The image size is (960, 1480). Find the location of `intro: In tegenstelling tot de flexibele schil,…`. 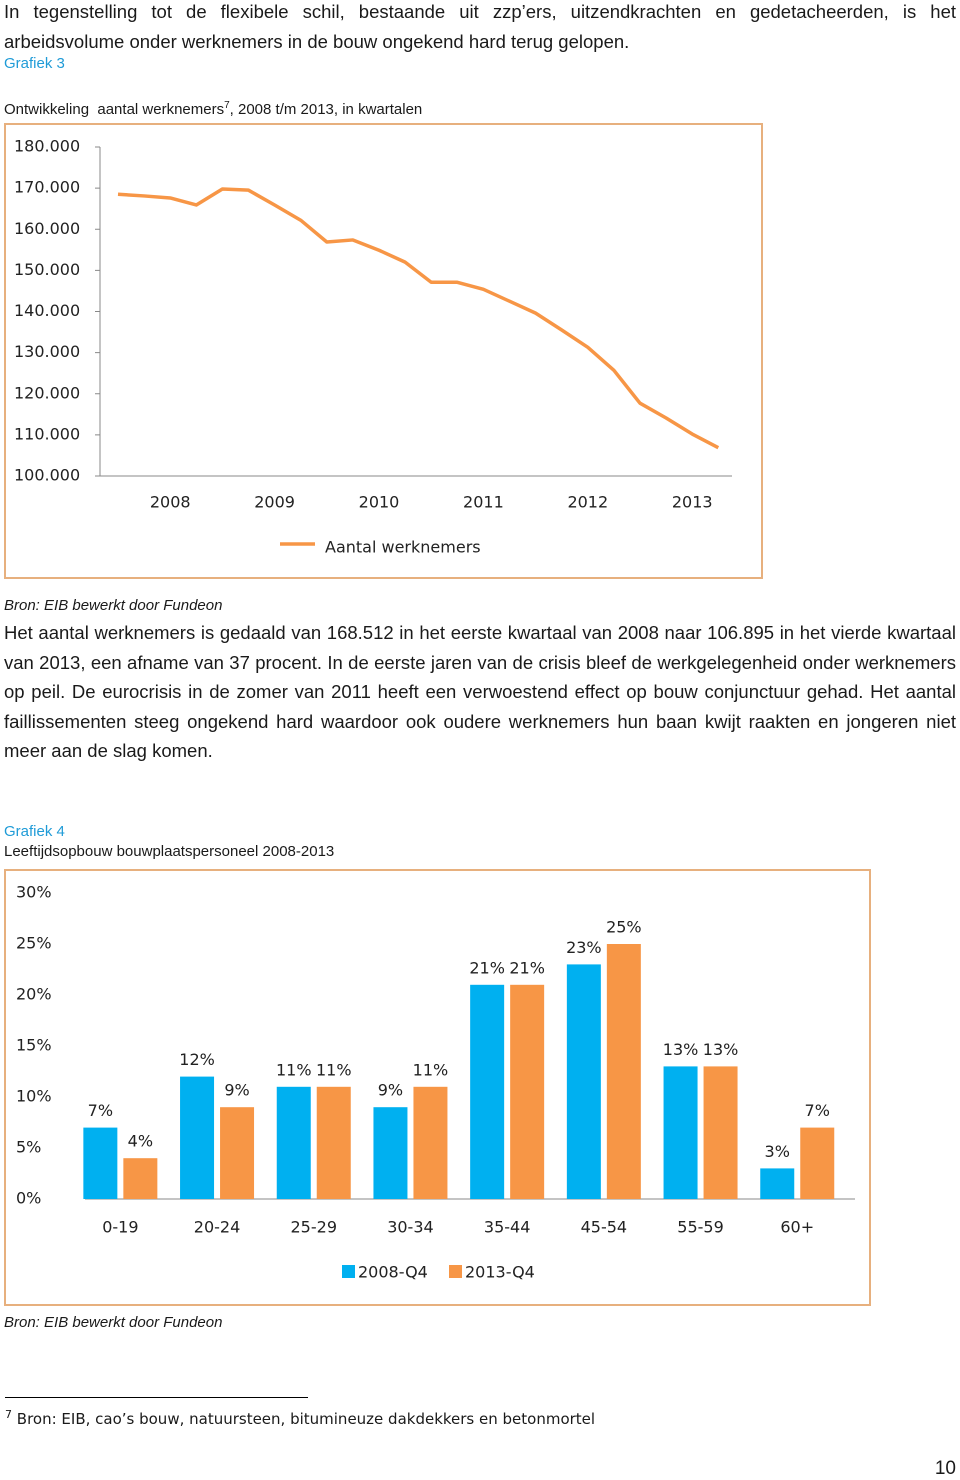

intro: In tegenstelling tot de flexibele schil,… is located at coordinates (480, 26).